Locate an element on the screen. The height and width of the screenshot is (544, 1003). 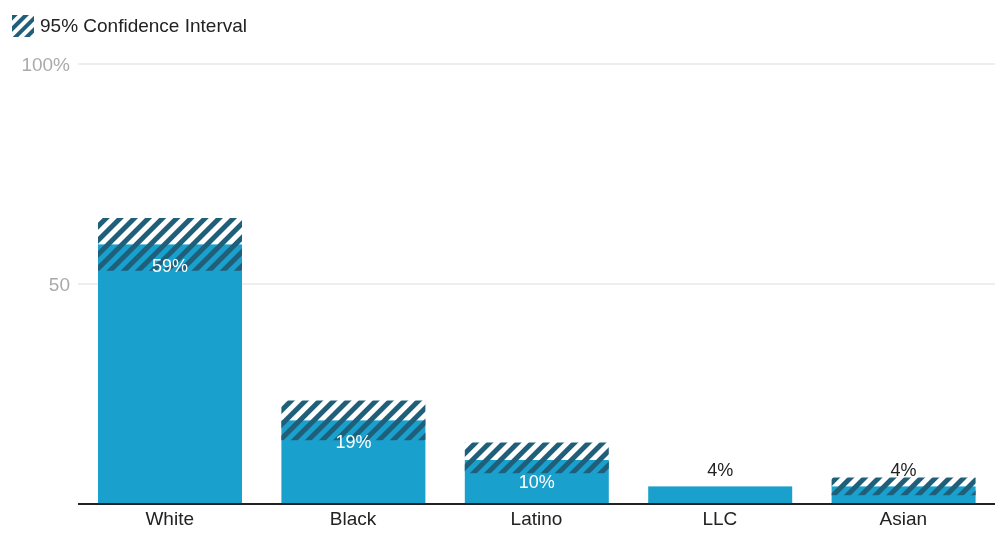
x-tick-label: White is located at coordinates (169, 519).